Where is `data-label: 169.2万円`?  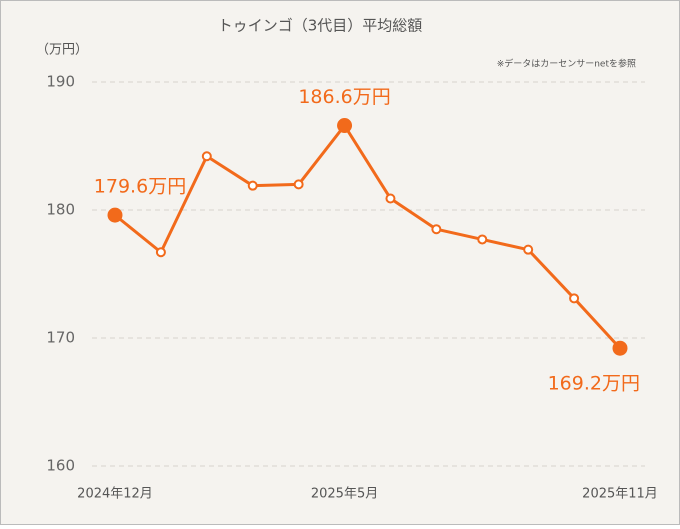
data-label: 169.2万円 is located at coordinates (594, 384).